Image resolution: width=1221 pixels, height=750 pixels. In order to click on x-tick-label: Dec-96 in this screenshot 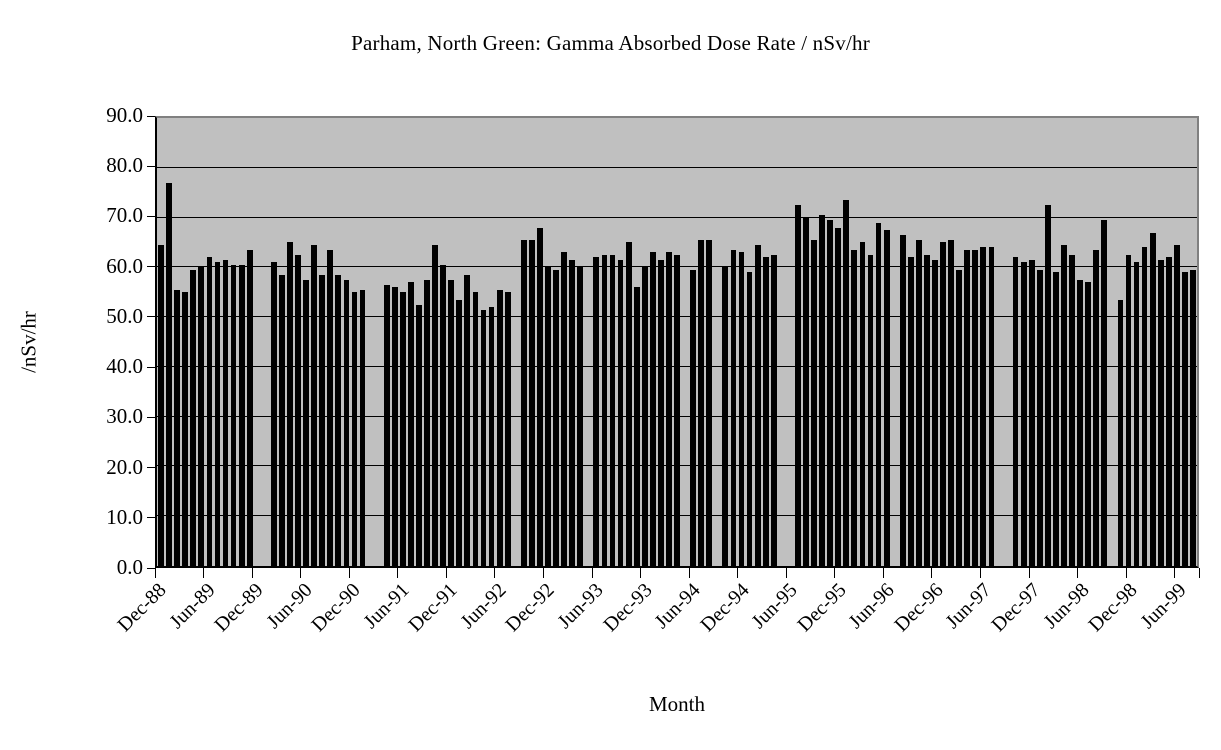, I will do `click(919, 608)`.